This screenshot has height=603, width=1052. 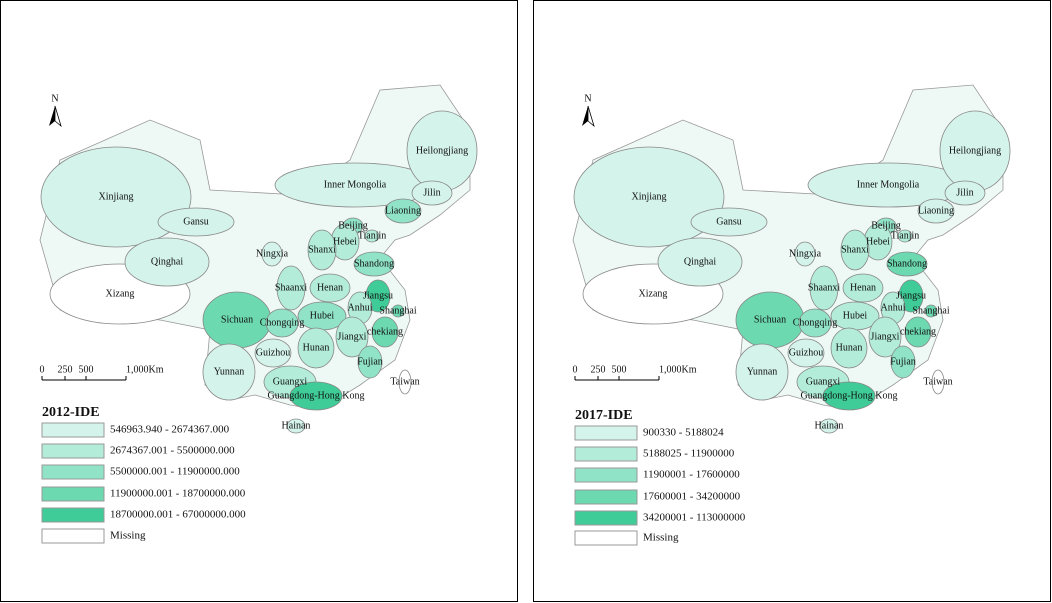 What do you see at coordinates (322, 315) in the screenshot?
I see `province-label: Hubei` at bounding box center [322, 315].